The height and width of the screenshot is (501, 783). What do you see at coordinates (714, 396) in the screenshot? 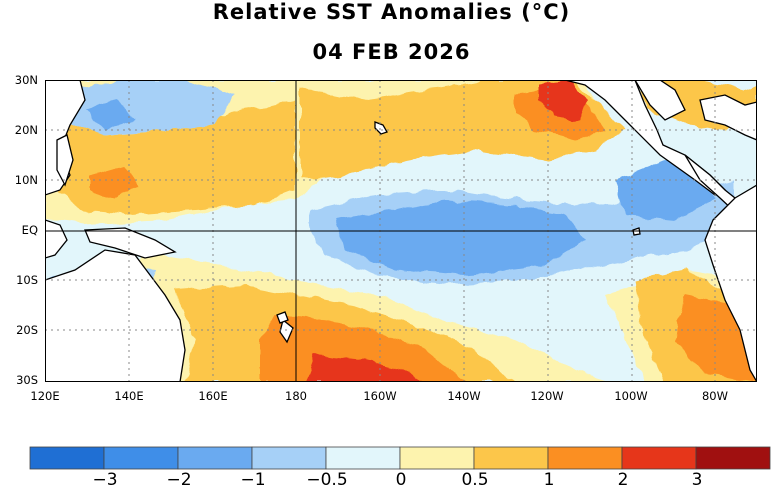
I see `lon-label-80w: 80W` at bounding box center [714, 396].